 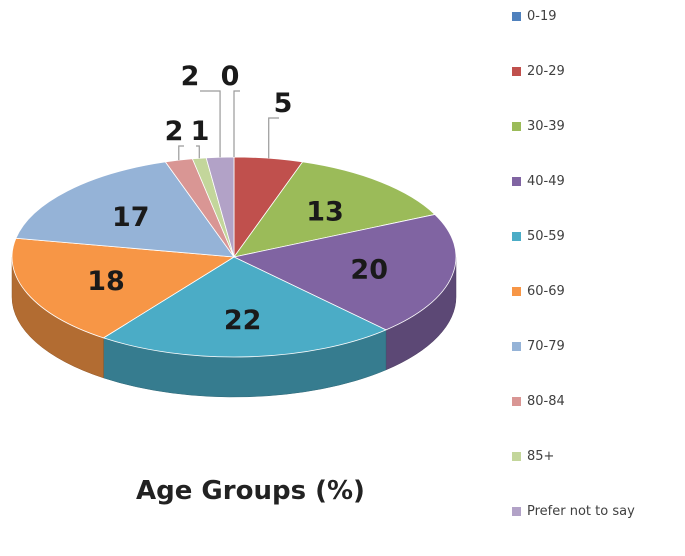 What do you see at coordinates (546, 181) in the screenshot?
I see `legend-label: 40-49` at bounding box center [546, 181].